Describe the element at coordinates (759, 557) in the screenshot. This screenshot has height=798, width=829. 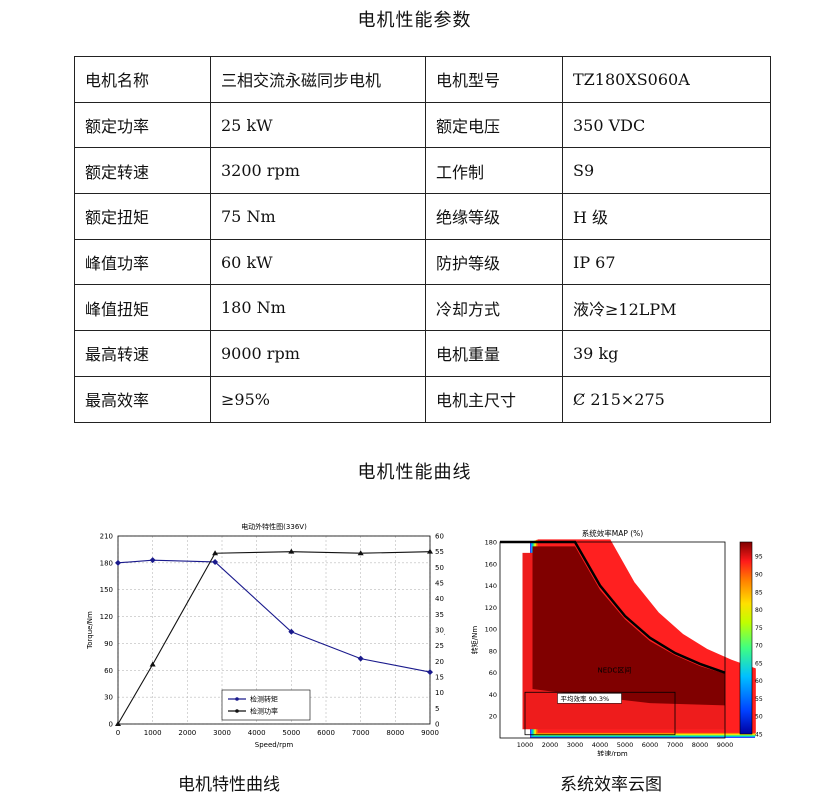
I see `colorbar-tick-label: 95` at that location.